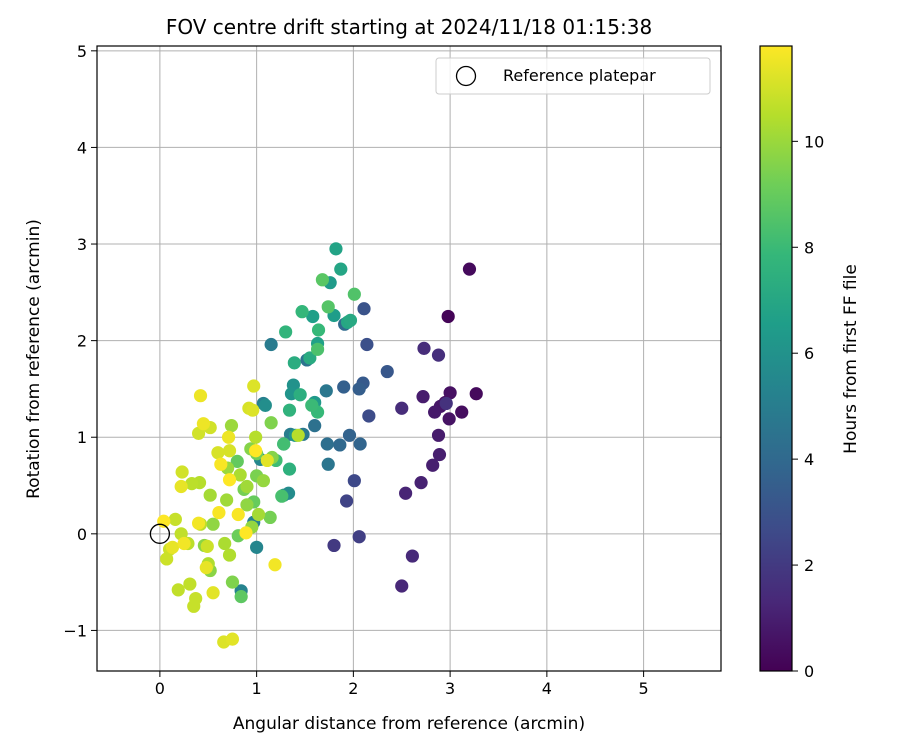  I want to click on x-tick-label: 4, so click(547, 688).